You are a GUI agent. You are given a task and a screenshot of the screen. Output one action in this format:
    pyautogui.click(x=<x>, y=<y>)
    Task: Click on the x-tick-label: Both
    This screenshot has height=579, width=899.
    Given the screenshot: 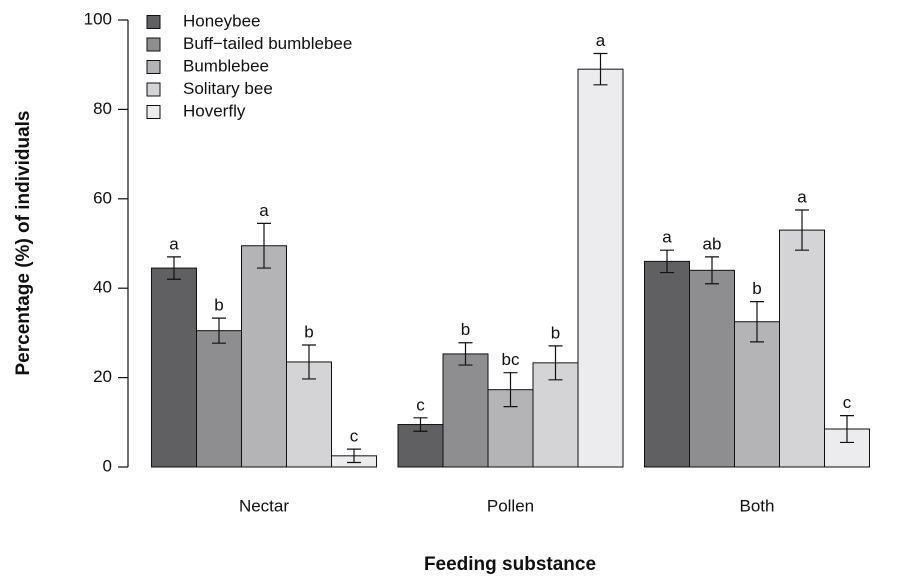 What is the action you would take?
    pyautogui.click(x=757, y=505)
    